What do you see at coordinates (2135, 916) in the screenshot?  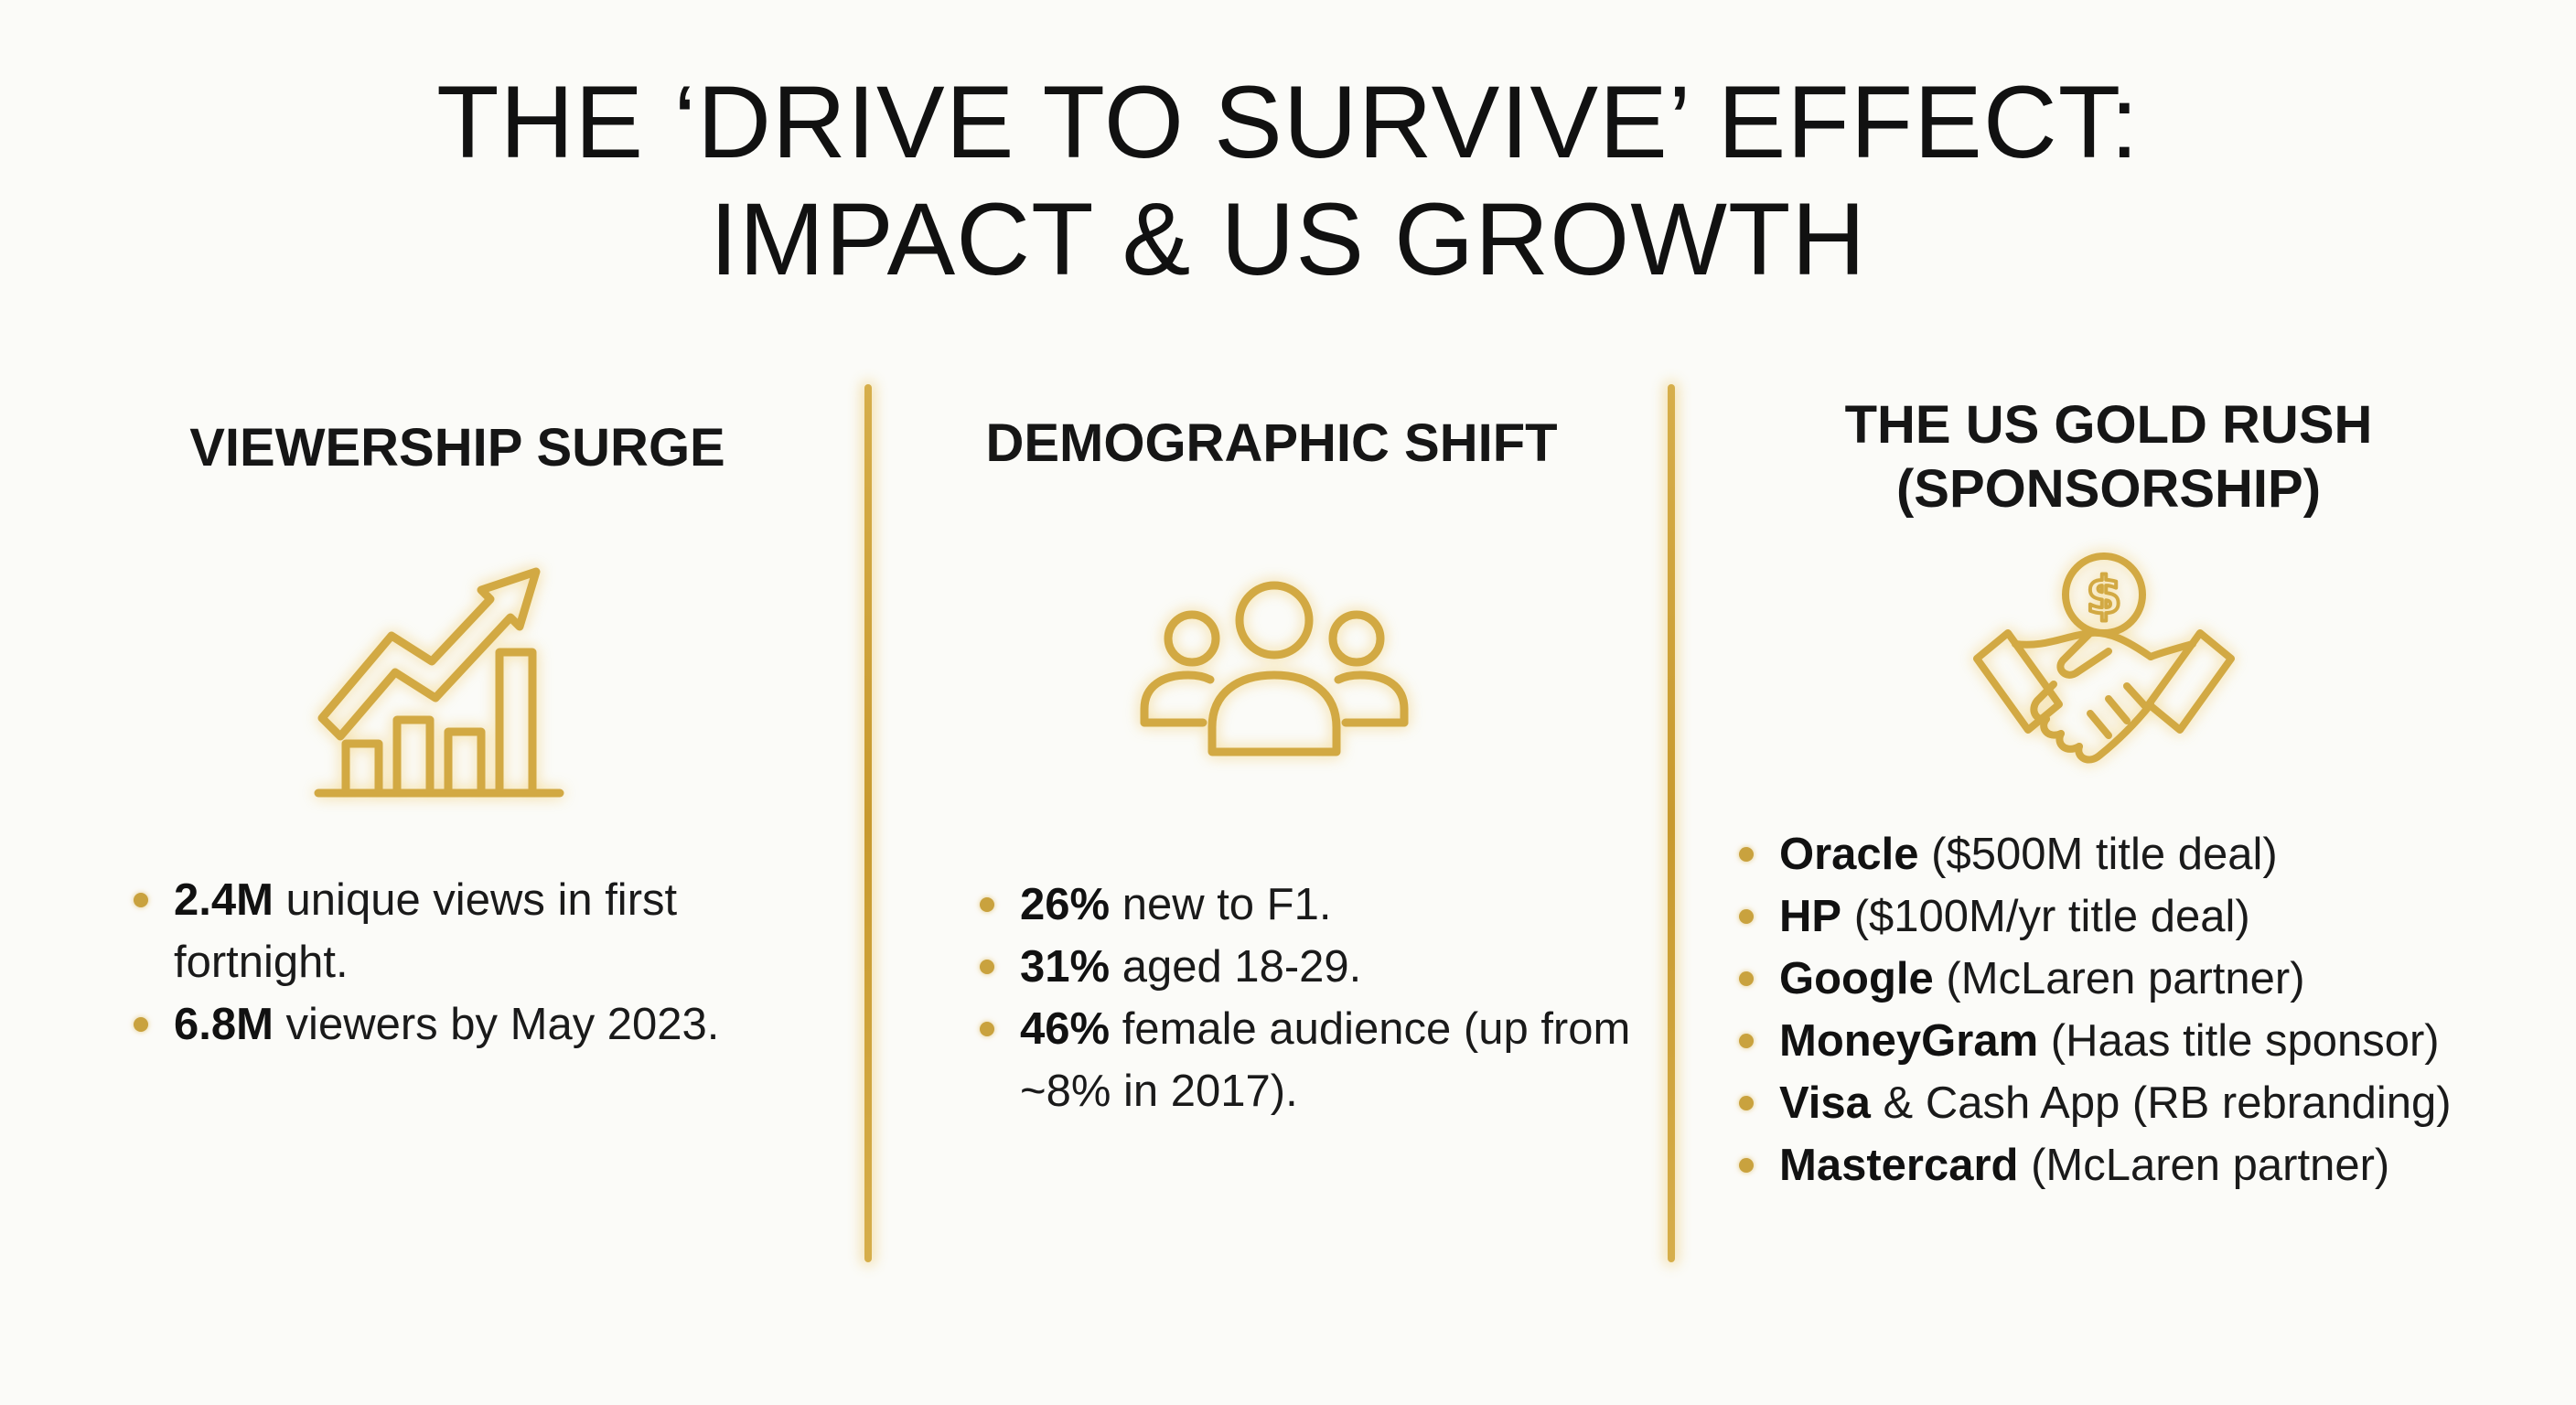 I see `list-item: HP ($100M/yr title deal)` at bounding box center [2135, 916].